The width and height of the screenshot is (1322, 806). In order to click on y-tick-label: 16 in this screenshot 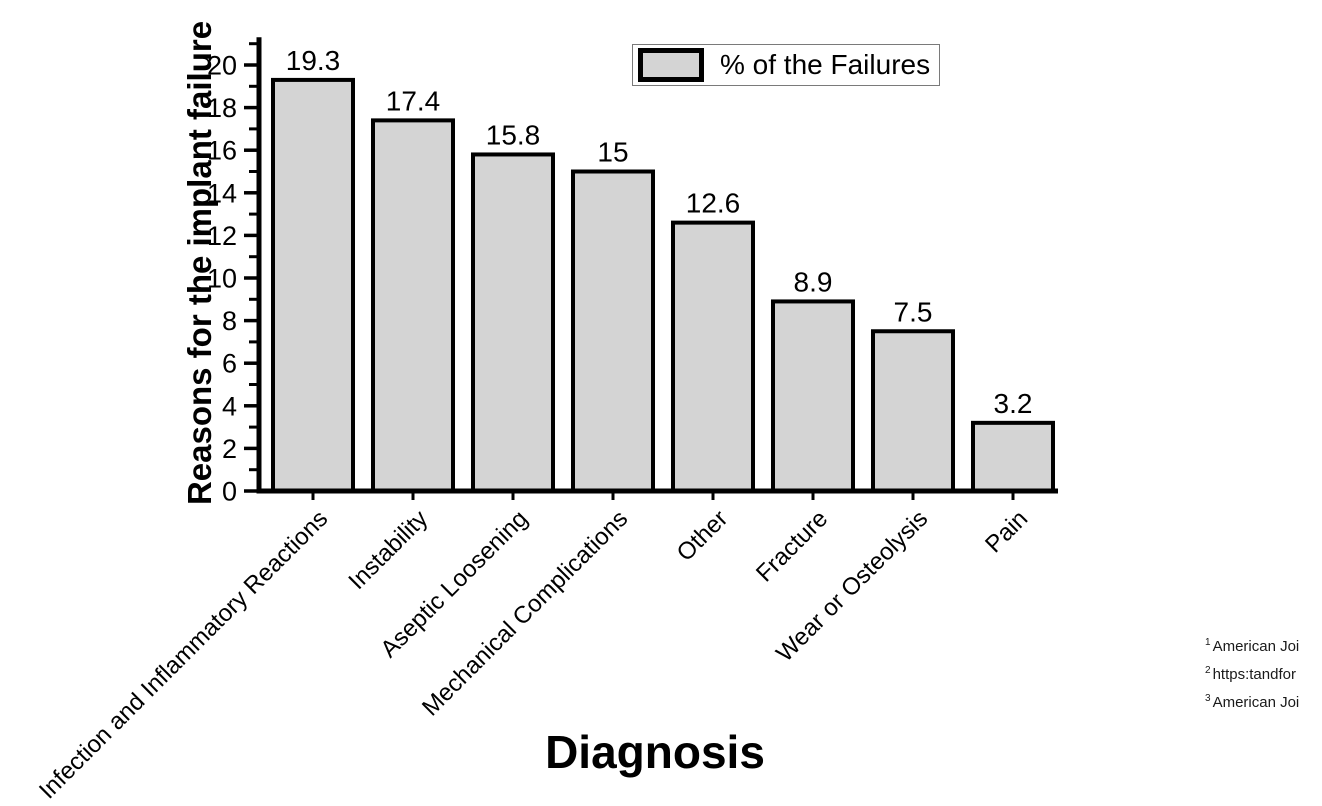, I will do `click(222, 151)`.